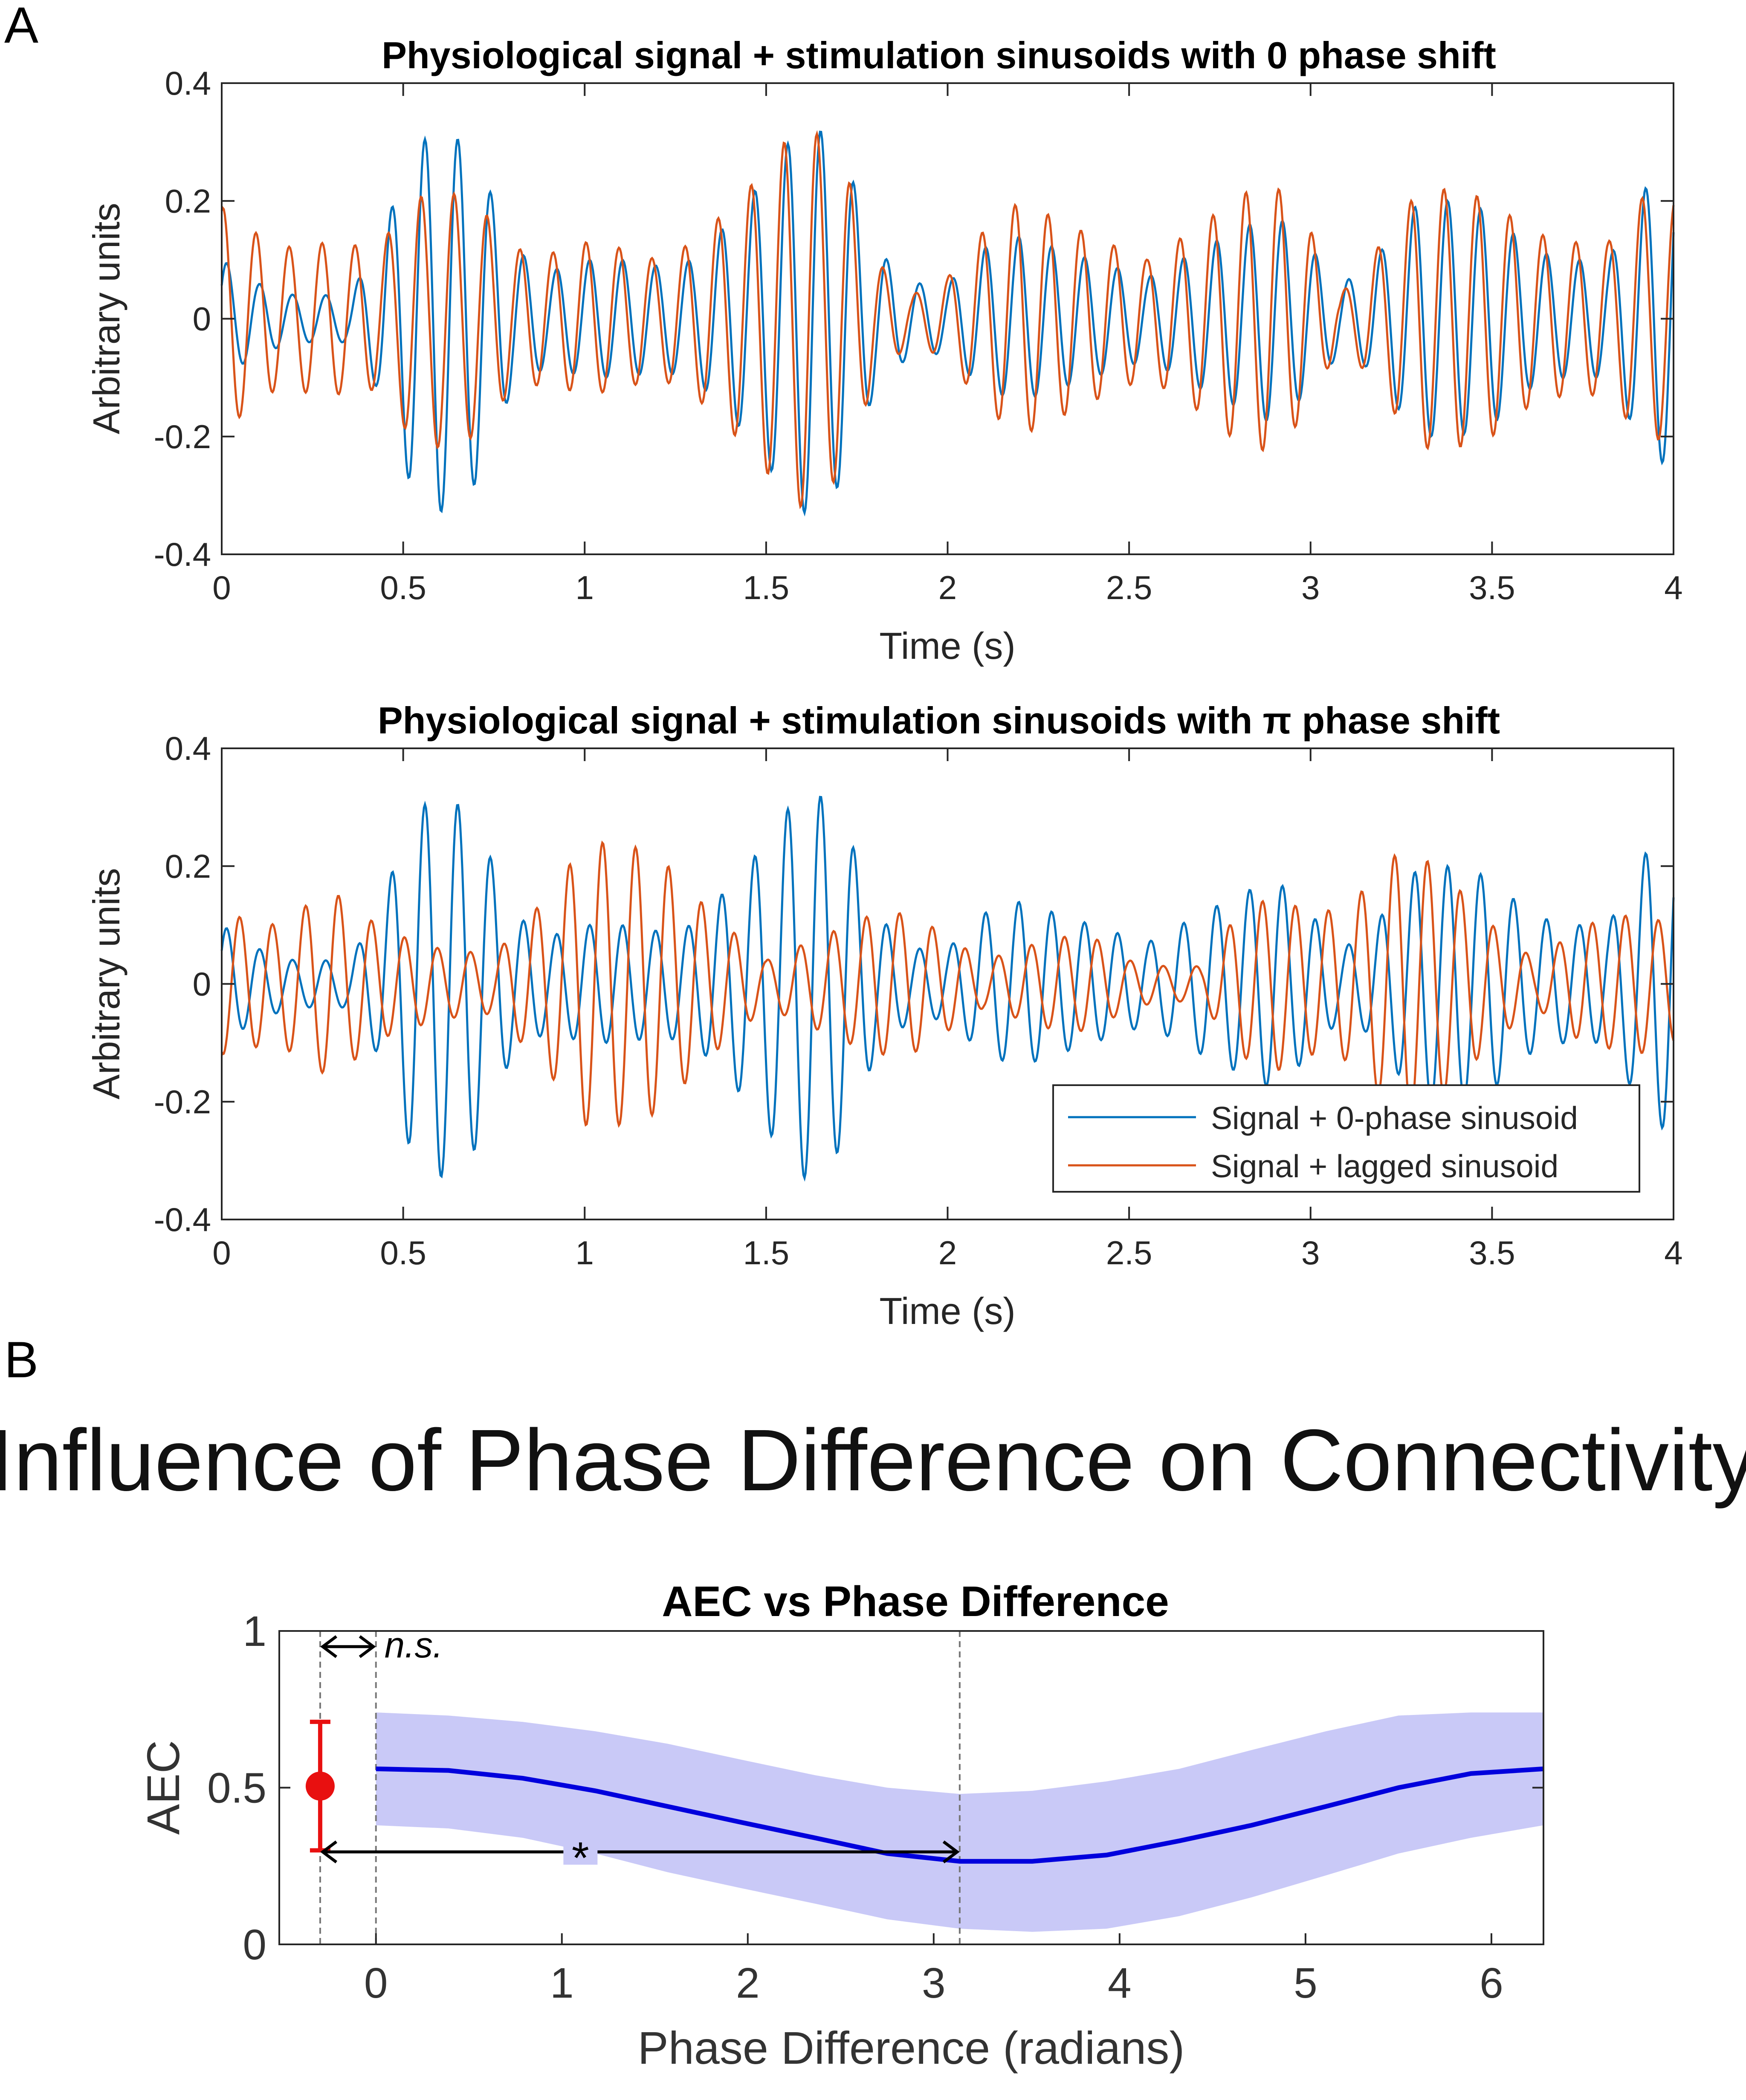 The height and width of the screenshot is (2100, 1746). Describe the element at coordinates (254, 1632) in the screenshot. I see `y-tick-label: 1` at that location.